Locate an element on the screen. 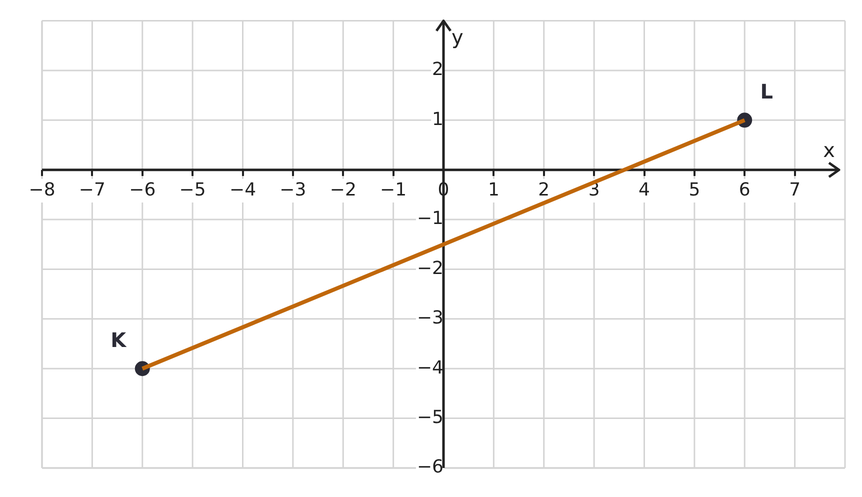  x-tick-label: −7 is located at coordinates (92, 189).